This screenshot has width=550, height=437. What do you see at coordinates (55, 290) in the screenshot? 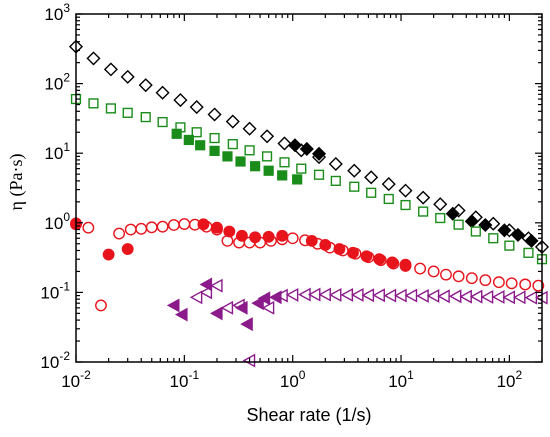
I see `y-tick-label: 10⁻¹` at bounding box center [55, 290].